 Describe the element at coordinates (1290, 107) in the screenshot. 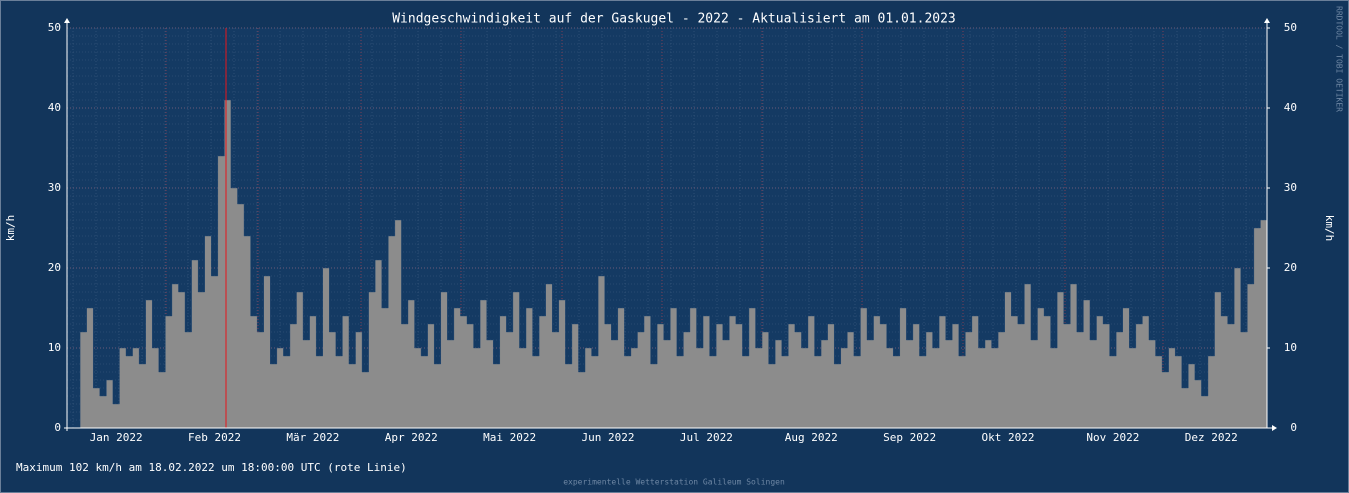

I see `y2-tick-label: 40` at that location.